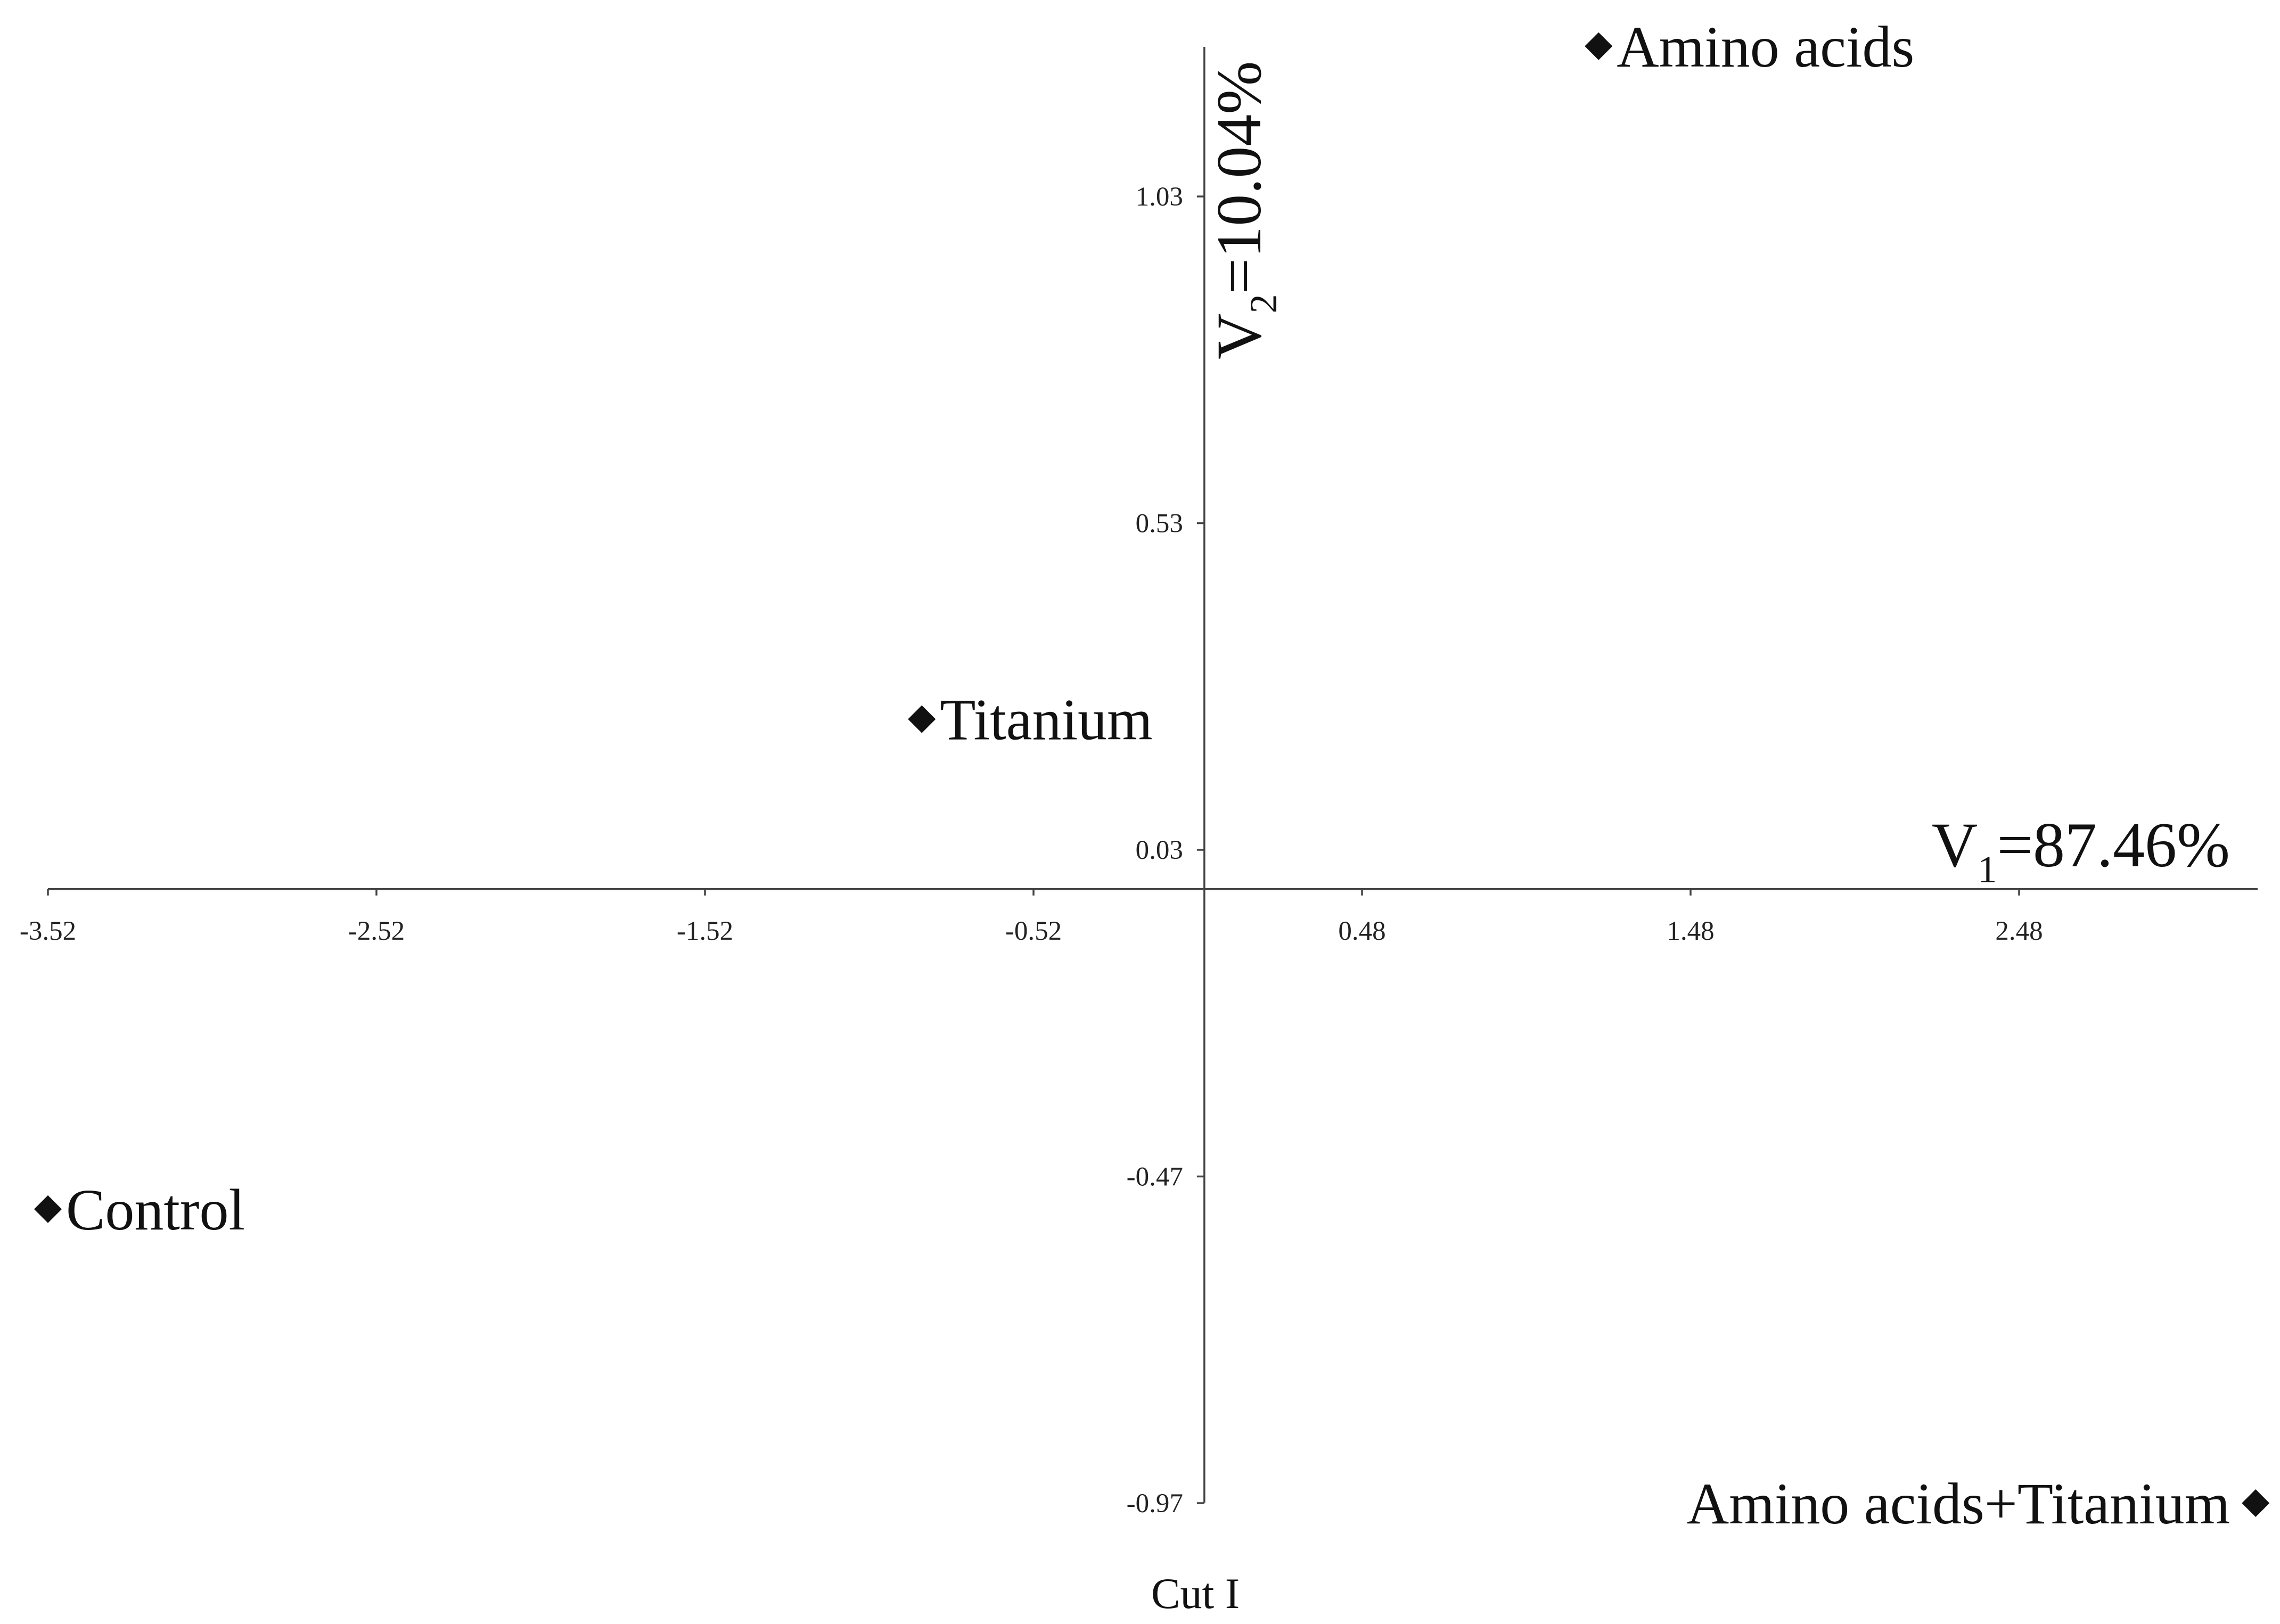 This screenshot has width=2280, height=1624. I want to click on point-label: Amino acids+Titanium, so click(1958, 1503).